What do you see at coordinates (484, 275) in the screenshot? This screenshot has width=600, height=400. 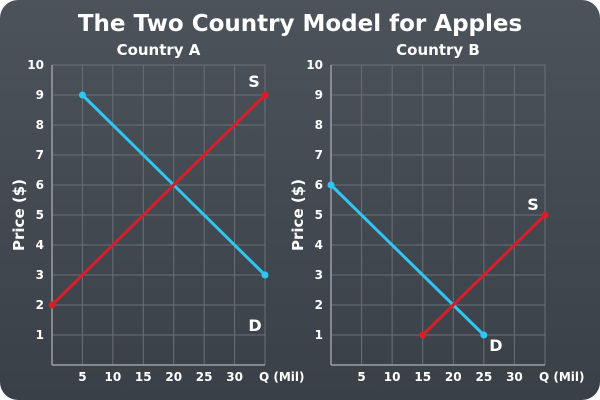 I see `supply-curve` at bounding box center [484, 275].